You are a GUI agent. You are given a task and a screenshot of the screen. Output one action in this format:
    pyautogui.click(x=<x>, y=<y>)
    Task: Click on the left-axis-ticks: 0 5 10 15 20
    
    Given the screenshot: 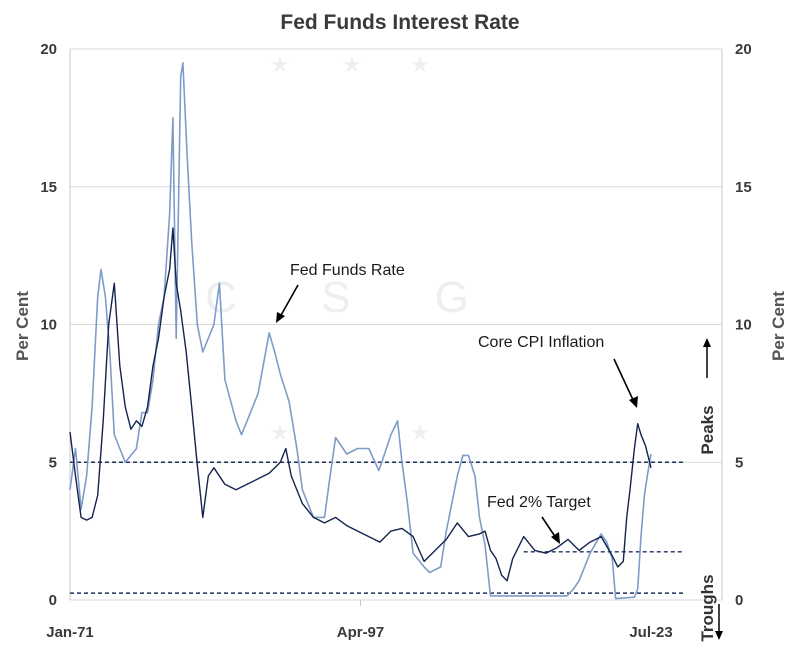 What is the action you would take?
    pyautogui.click(x=48, y=325)
    